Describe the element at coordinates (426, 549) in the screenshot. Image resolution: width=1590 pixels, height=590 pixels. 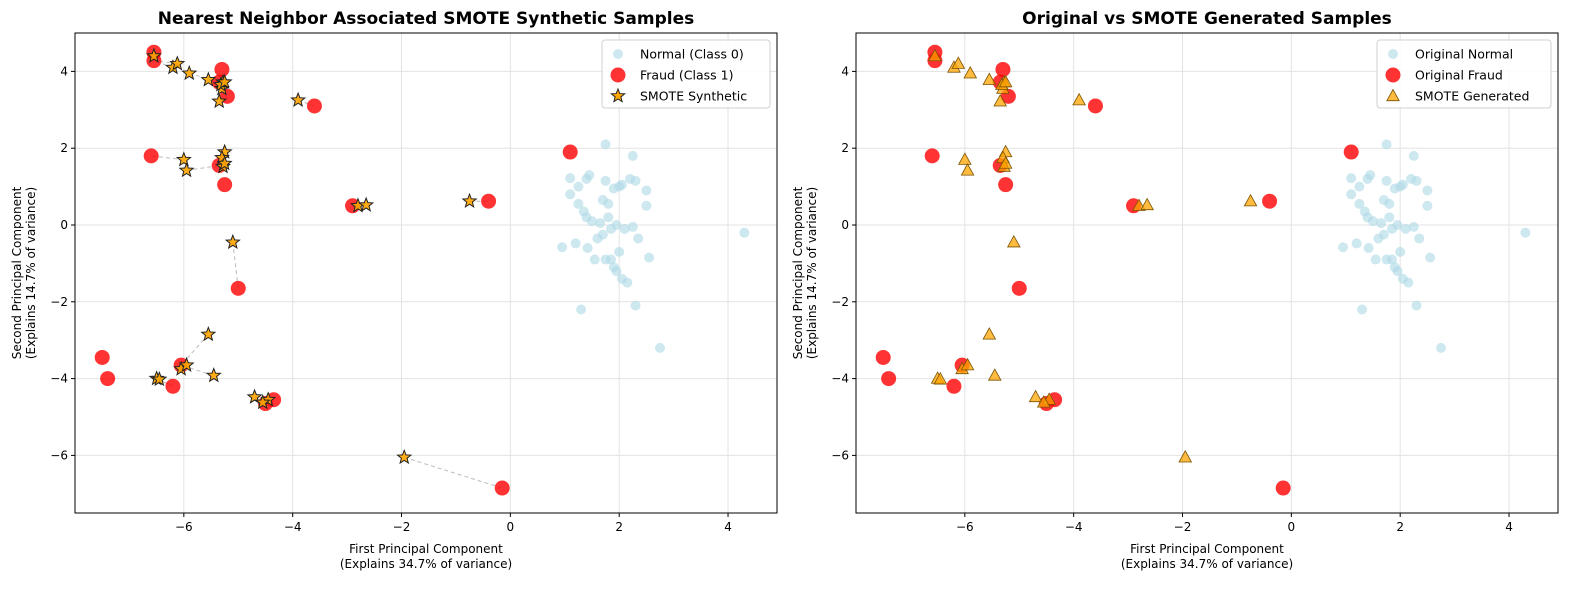
I see `x-axis-label: First Principal Component` at that location.